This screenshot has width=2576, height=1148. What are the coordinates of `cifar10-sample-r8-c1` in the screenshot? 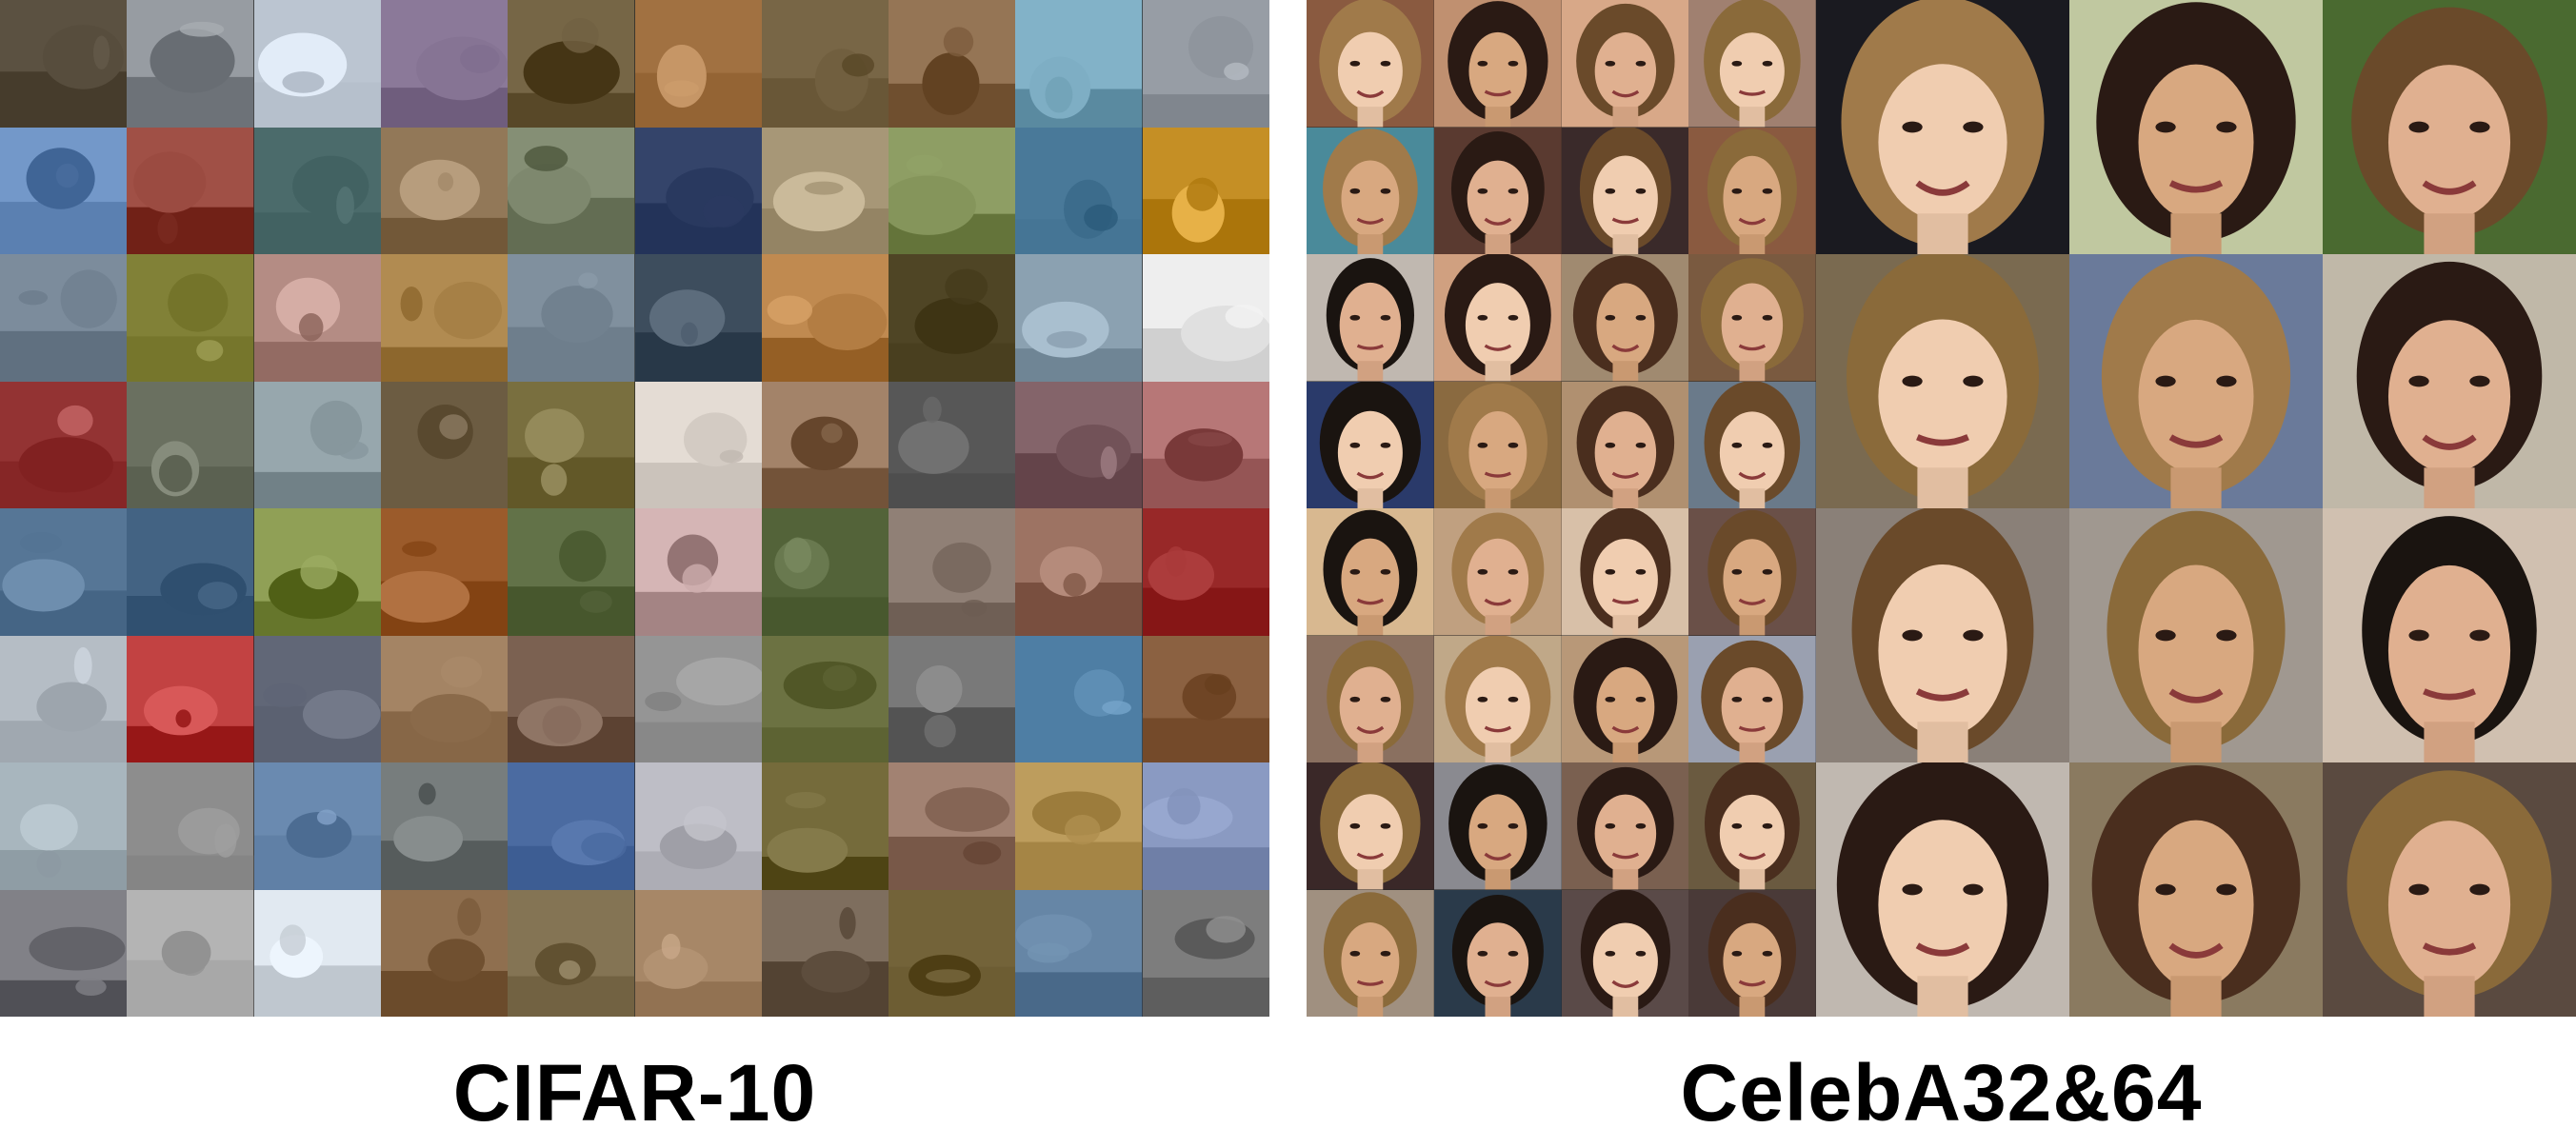 It's located at (63, 954).